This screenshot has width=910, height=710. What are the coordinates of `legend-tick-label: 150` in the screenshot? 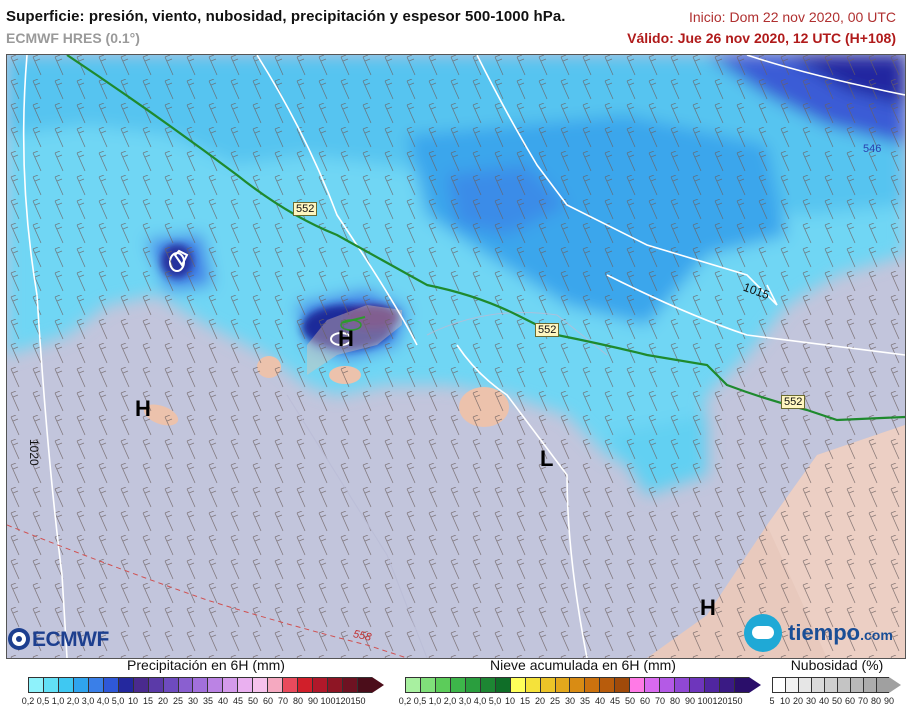 It's located at (358, 701).